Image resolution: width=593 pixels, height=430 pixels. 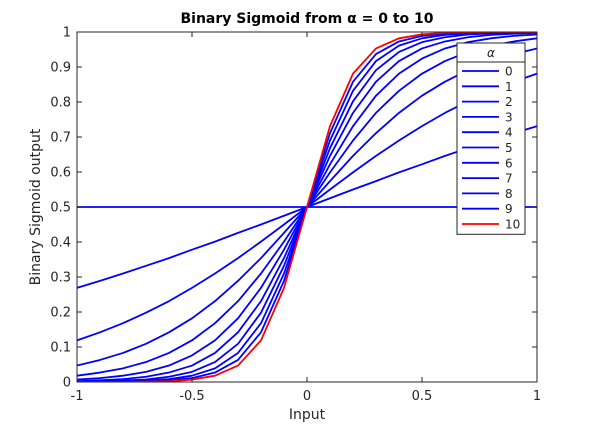 What do you see at coordinates (191, 396) in the screenshot?
I see `x-tick-label: -0.5` at bounding box center [191, 396].